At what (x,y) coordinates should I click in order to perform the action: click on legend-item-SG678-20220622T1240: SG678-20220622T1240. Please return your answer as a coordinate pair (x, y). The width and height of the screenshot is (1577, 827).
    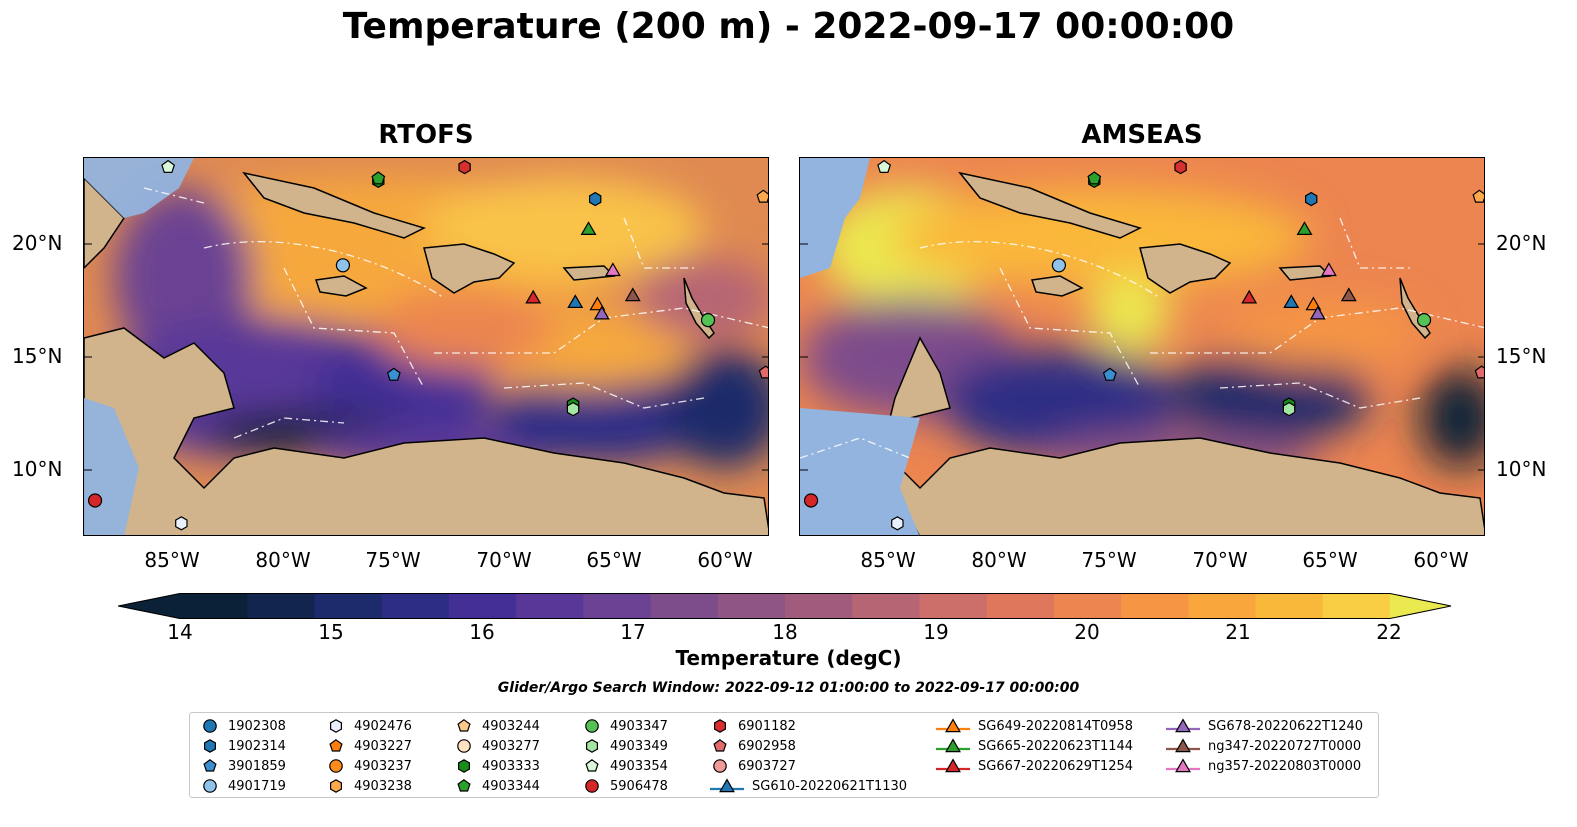
    Looking at the image, I should click on (1264, 726).